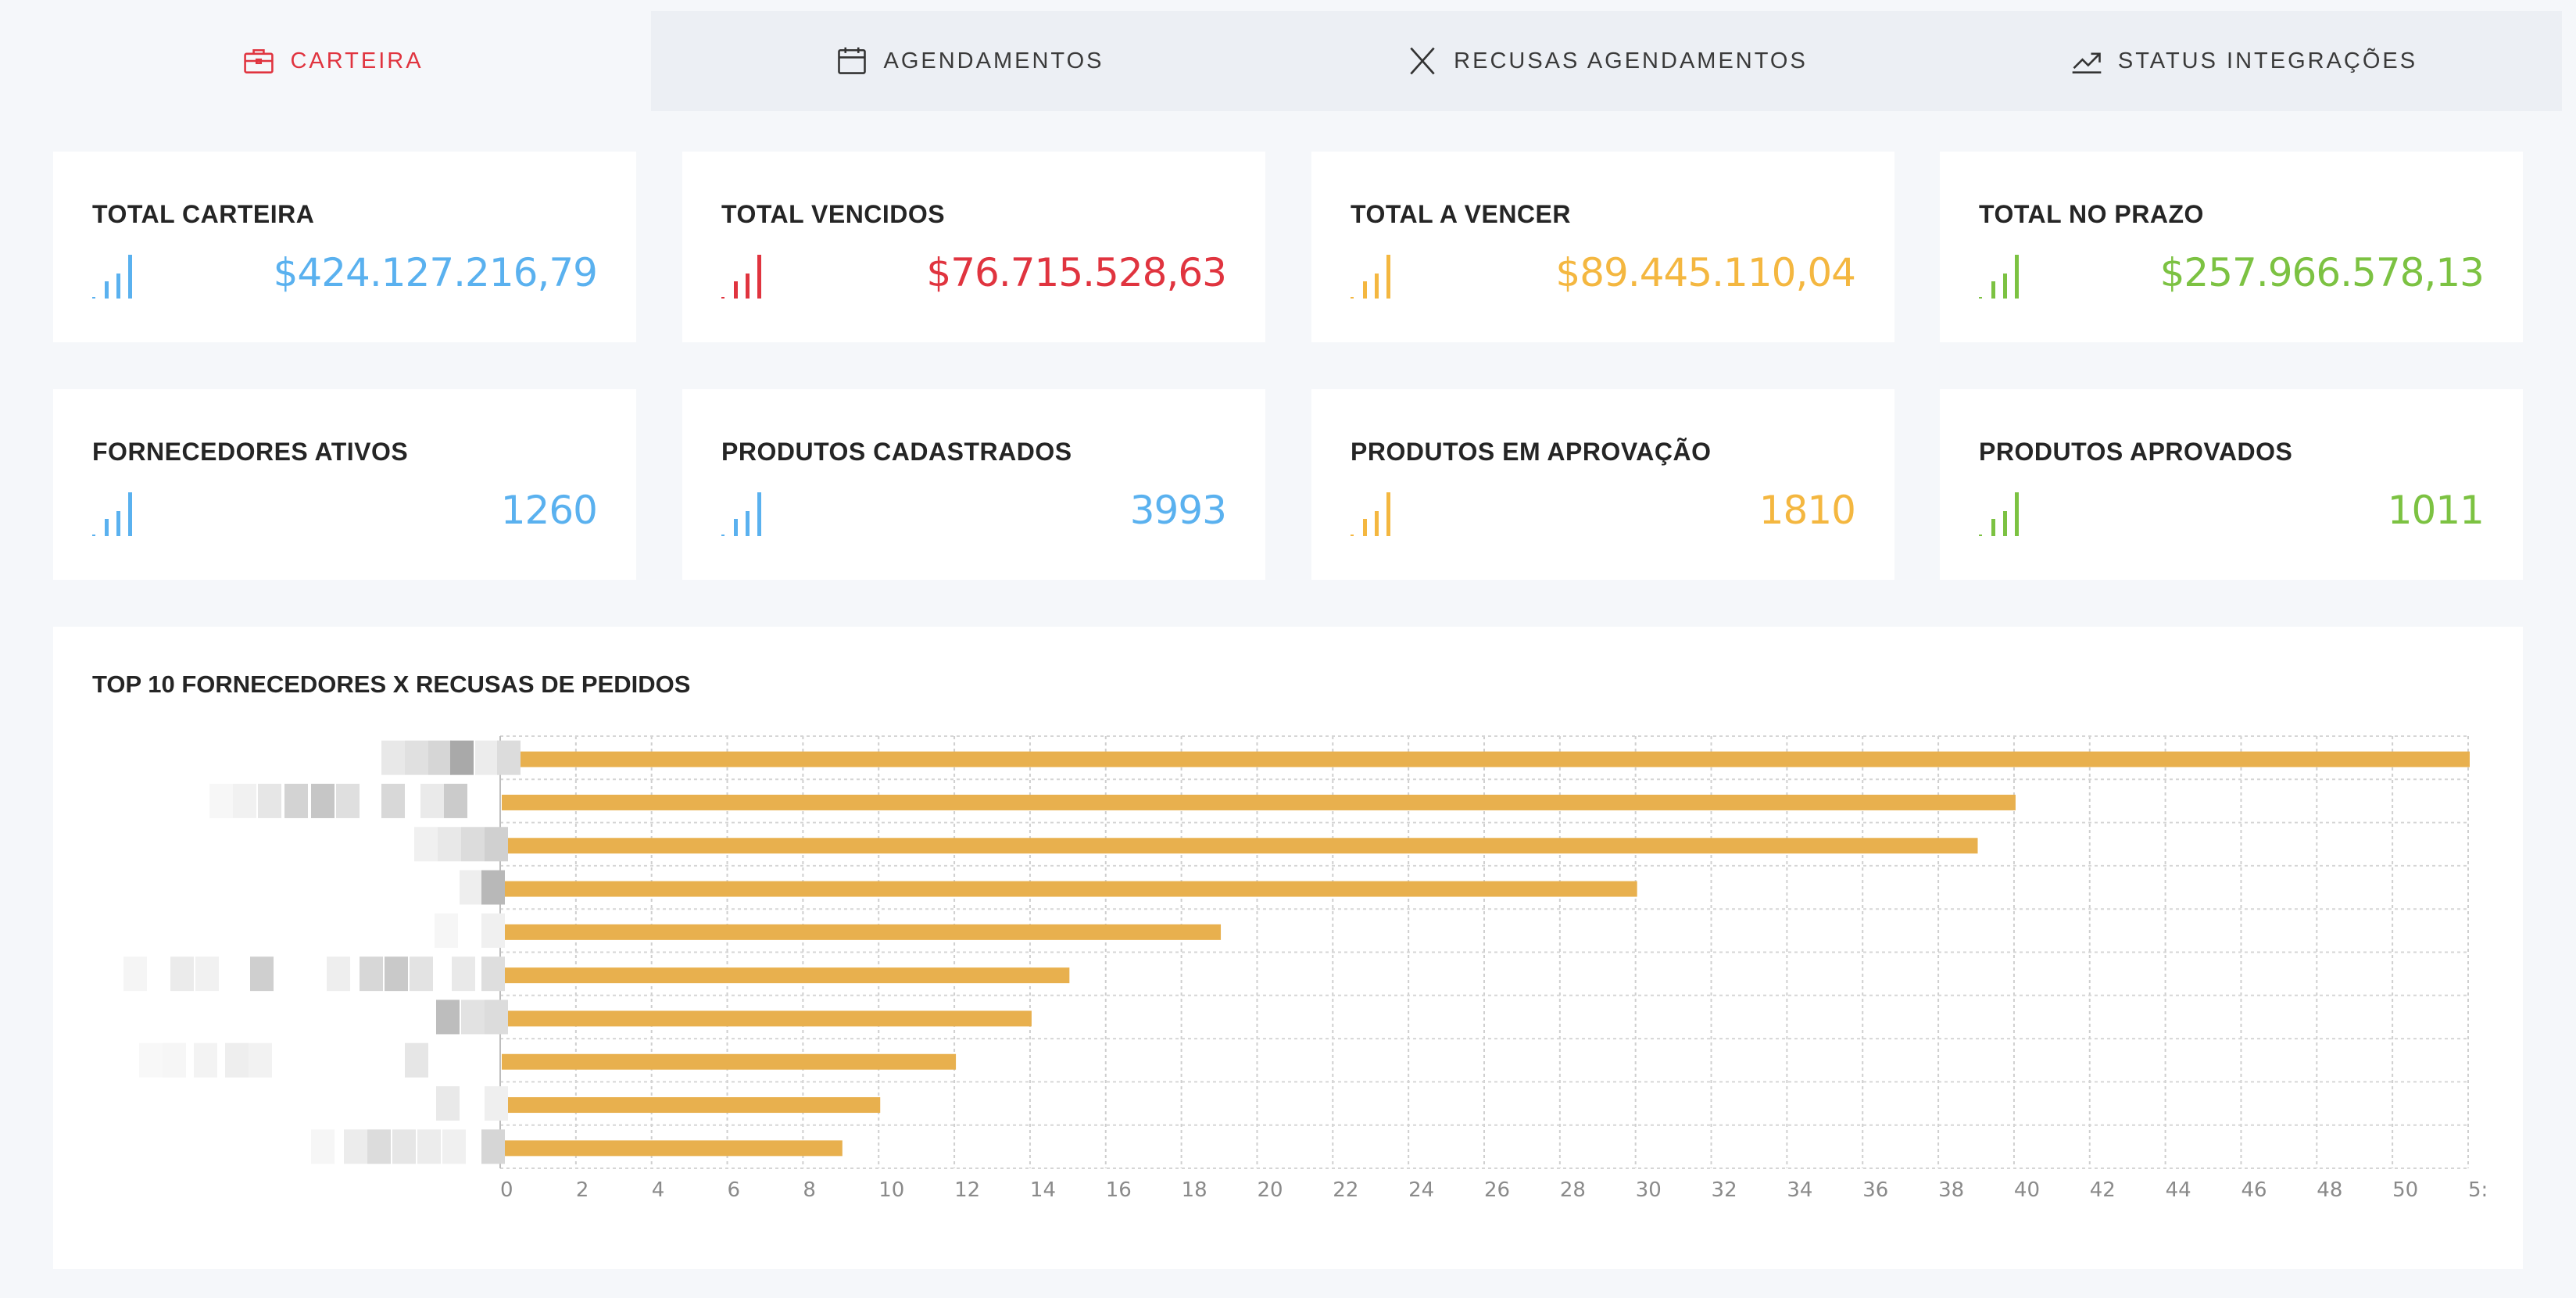 The height and width of the screenshot is (1298, 2576). What do you see at coordinates (1421, 1190) in the screenshot?
I see `x-tick-label: 24` at bounding box center [1421, 1190].